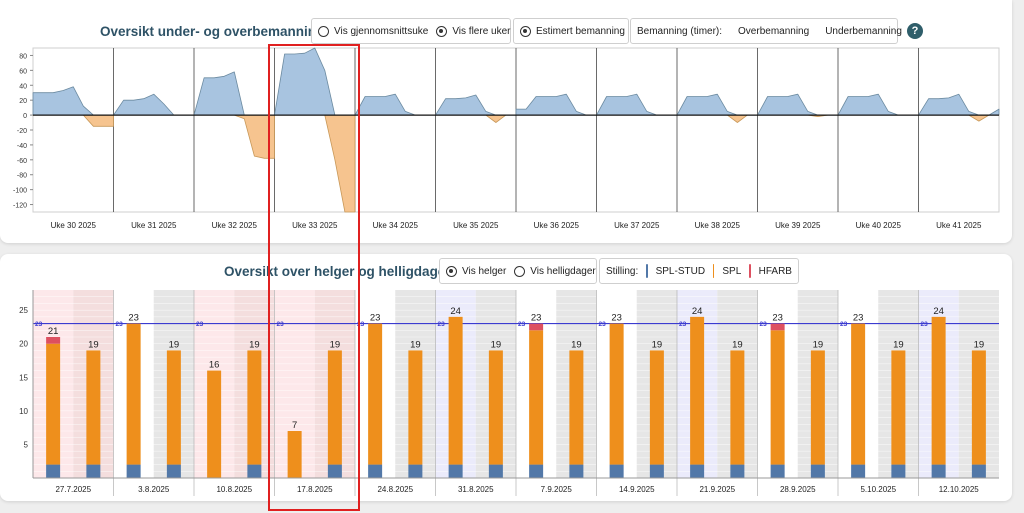  What do you see at coordinates (481, 31) in the screenshot?
I see `option-multiple-weeks-label: Vis flere uker` at bounding box center [481, 31].